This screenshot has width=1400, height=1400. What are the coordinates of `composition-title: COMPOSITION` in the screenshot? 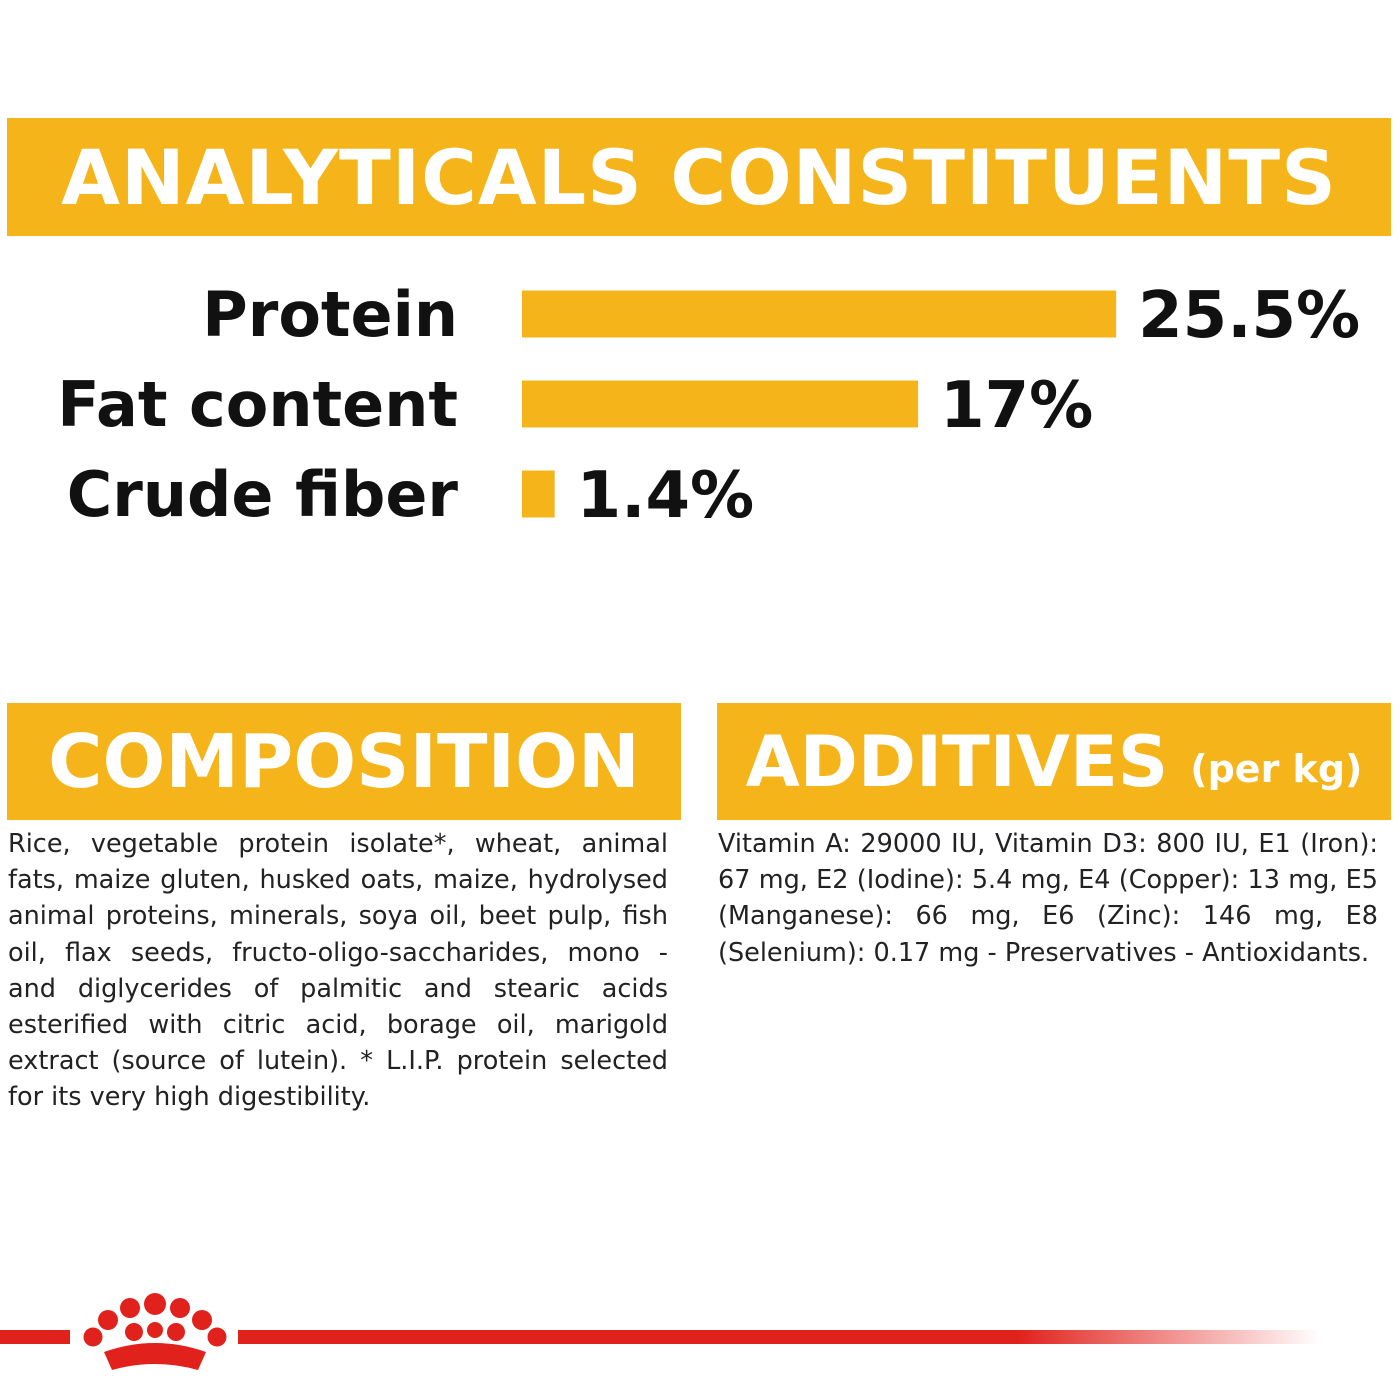 It's located at (344, 761).